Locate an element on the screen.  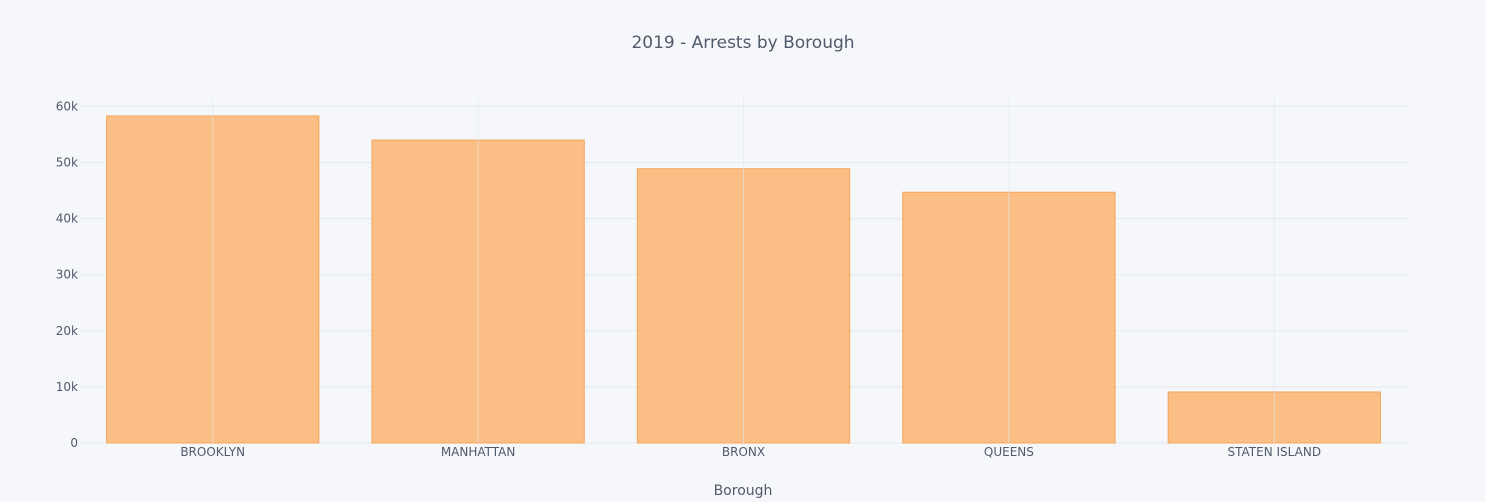
y-tick-label: 40k is located at coordinates (67, 219).